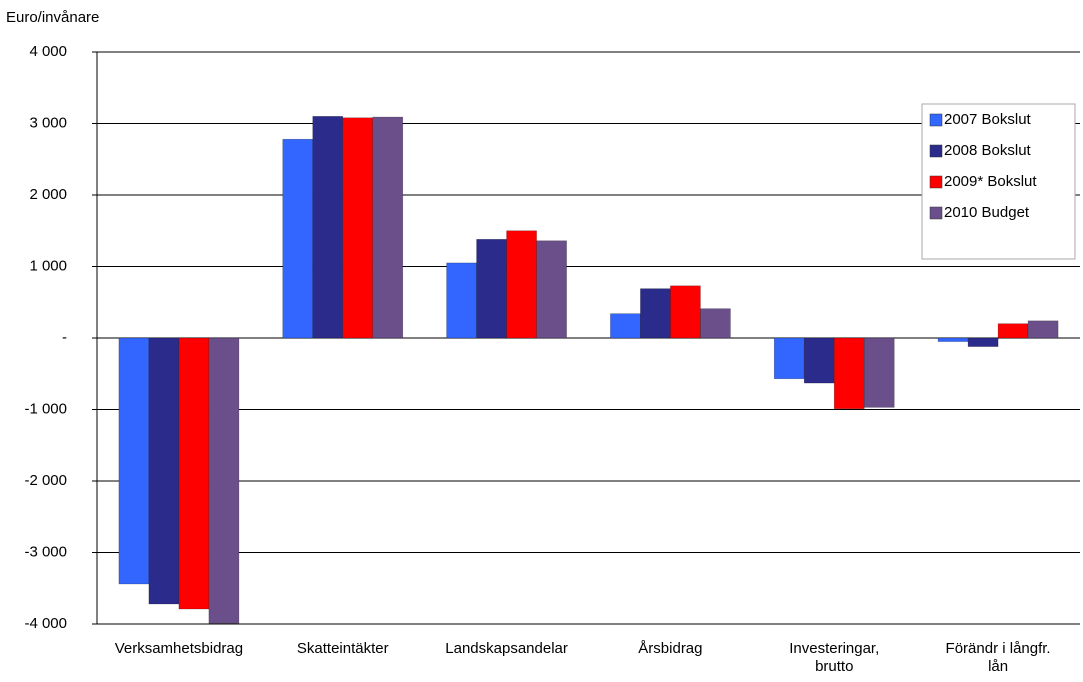 This screenshot has height=682, width=1083. Describe the element at coordinates (834, 657) in the screenshot. I see `x-tick-label: Investeringar, brutto` at that location.